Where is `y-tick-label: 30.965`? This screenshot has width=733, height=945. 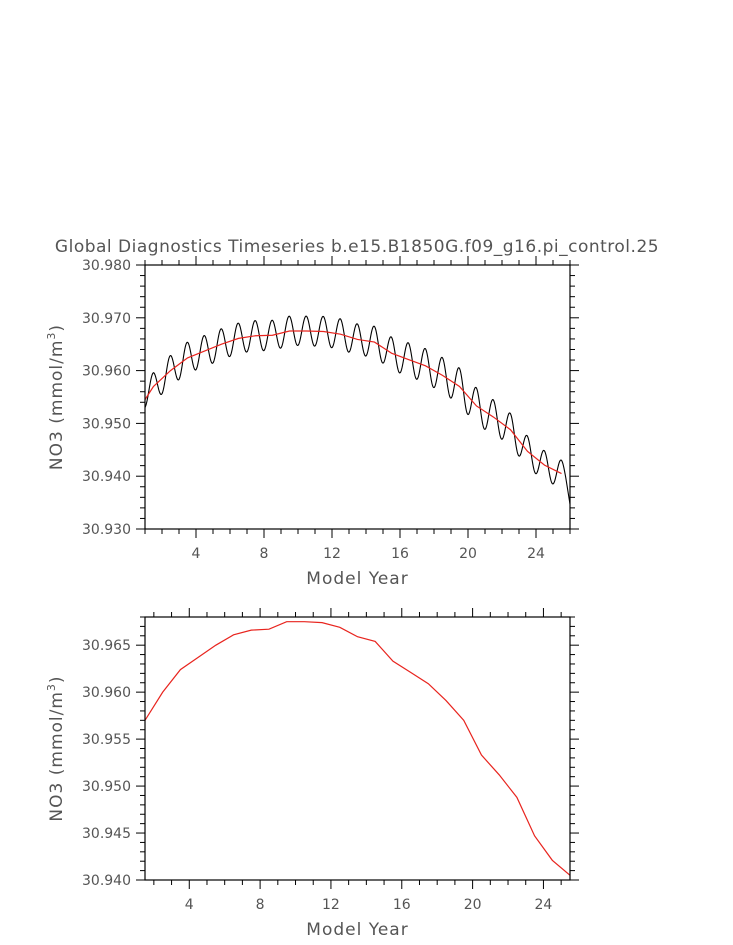 y-tick-label: 30.965 is located at coordinates (106, 646).